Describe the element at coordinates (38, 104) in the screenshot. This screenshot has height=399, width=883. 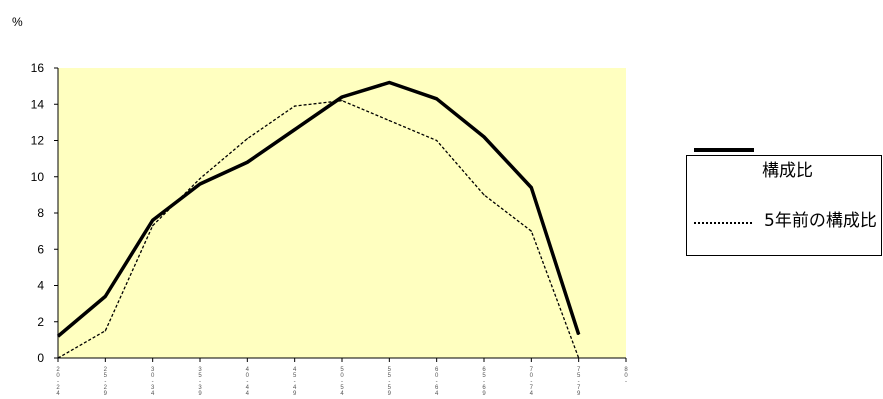
I see `y-tick-label: 14` at that location.